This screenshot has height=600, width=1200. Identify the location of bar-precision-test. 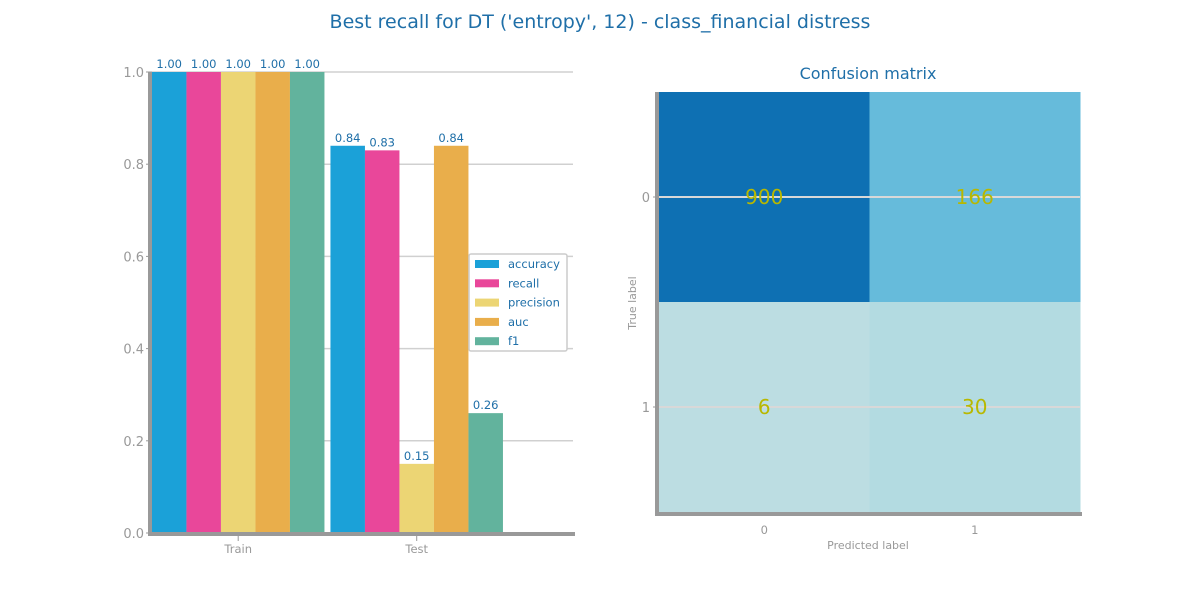
(416, 498).